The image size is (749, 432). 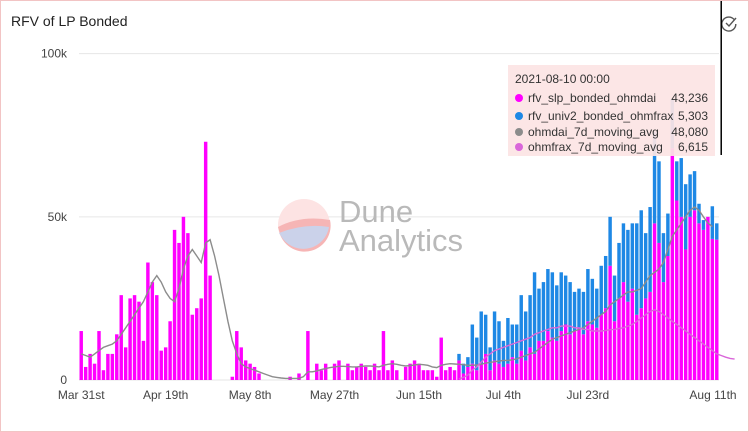 I want to click on tooltip-series-value: 5,303, so click(x=692, y=116).